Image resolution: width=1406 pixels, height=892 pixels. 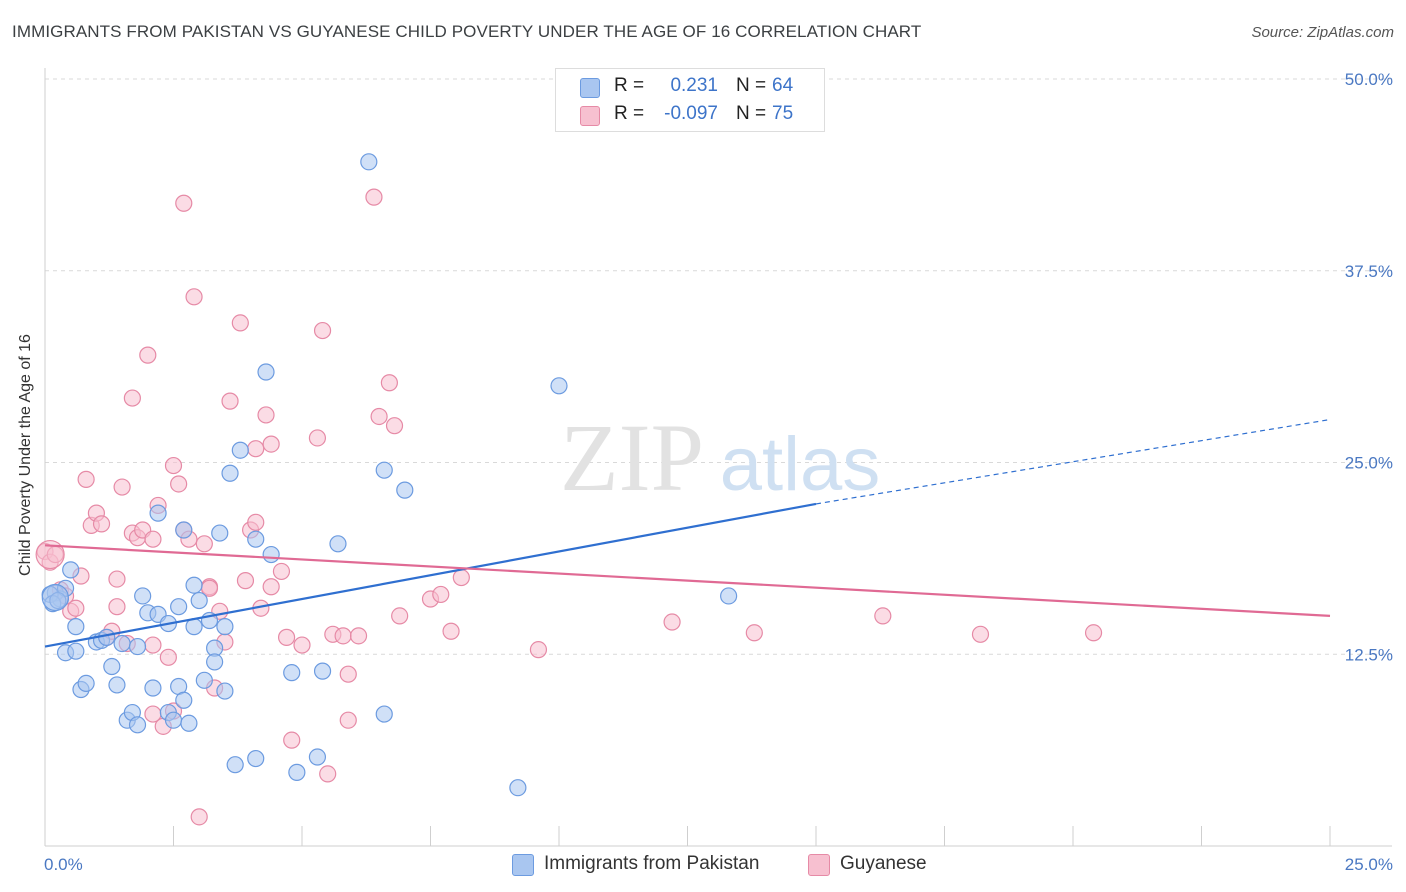 I want to click on y-tick-label: 25.0%, so click(x=1369, y=463).